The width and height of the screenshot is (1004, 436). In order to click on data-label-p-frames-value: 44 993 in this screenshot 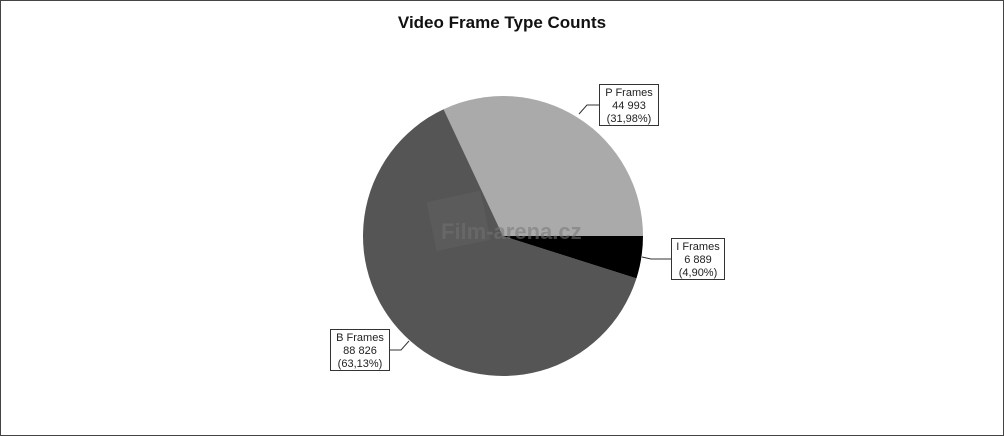, I will do `click(629, 106)`.